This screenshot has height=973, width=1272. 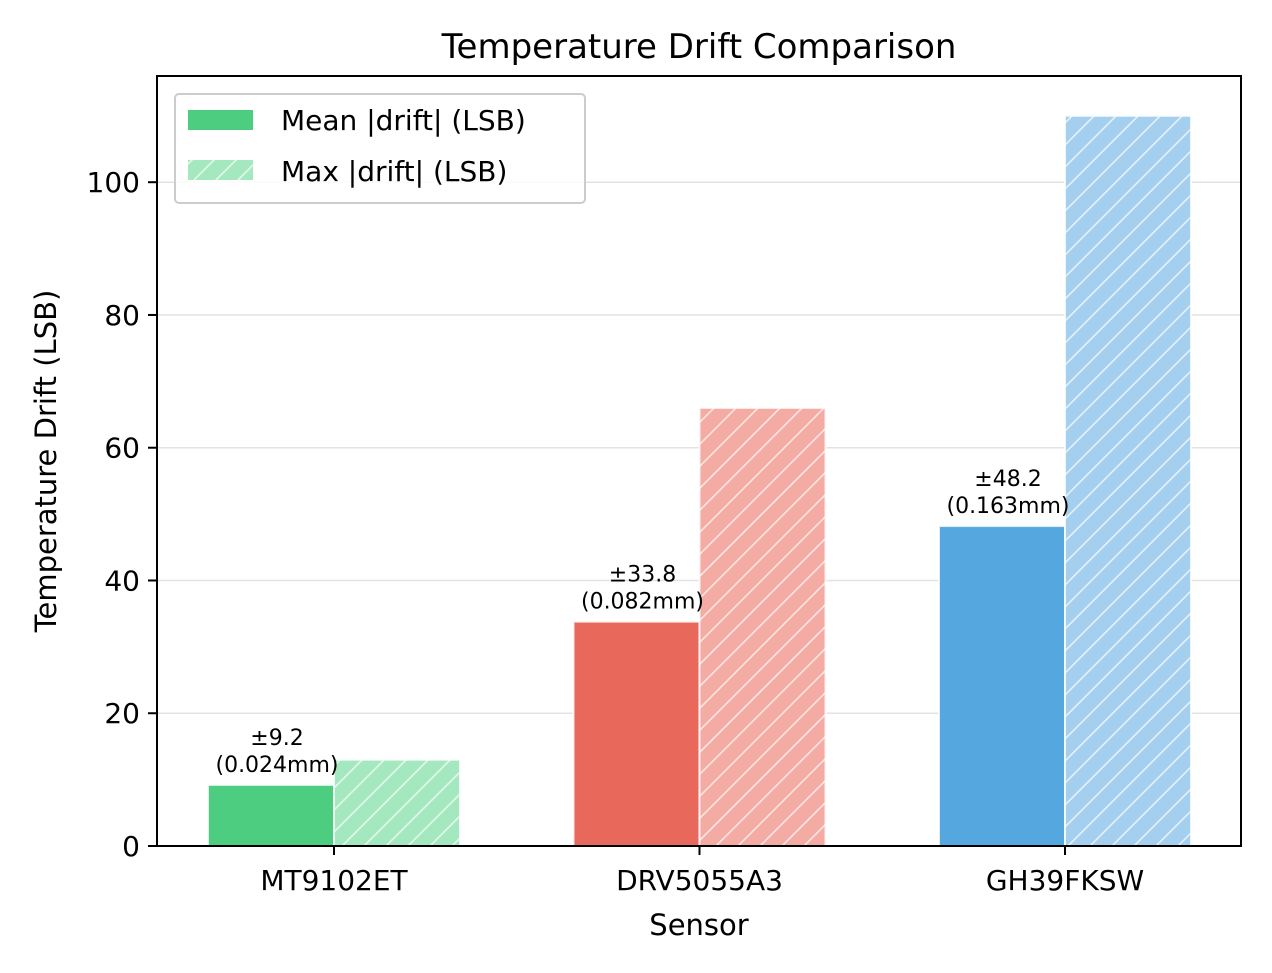 I want to click on legend-label-max: Max |drift| (LSB), so click(x=394, y=171).